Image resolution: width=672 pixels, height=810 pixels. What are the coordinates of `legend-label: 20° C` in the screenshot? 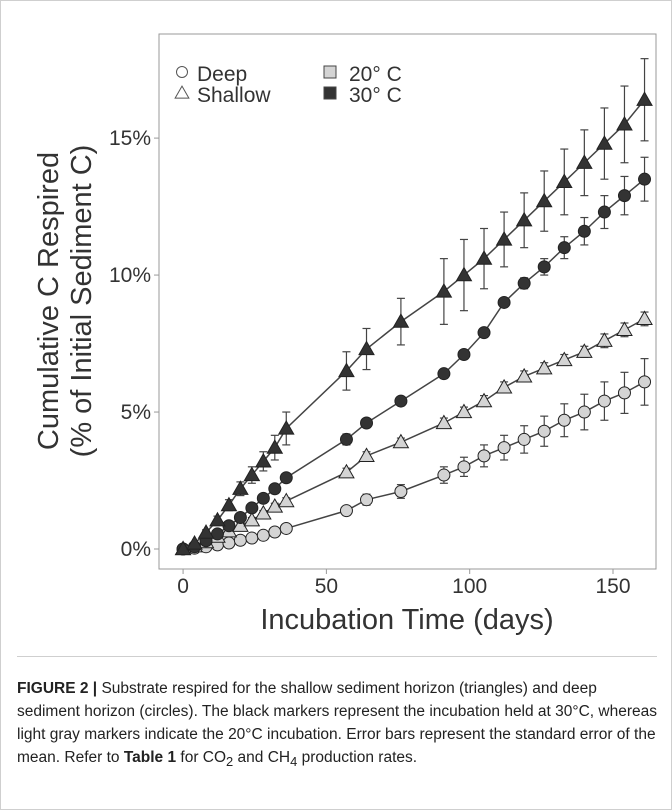 It's located at (375, 74).